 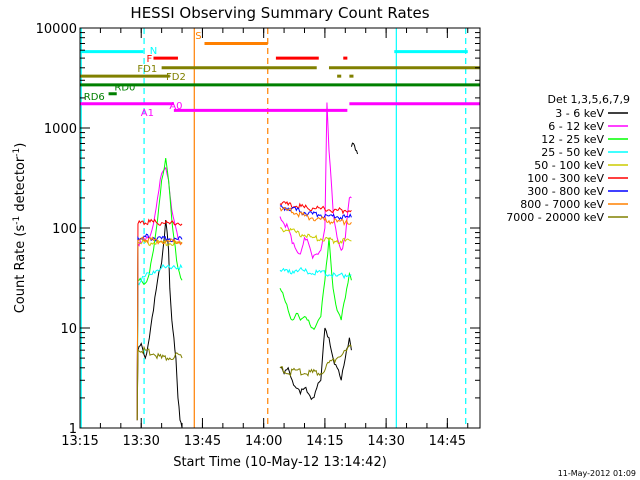 What do you see at coordinates (68, 329) in the screenshot?
I see `y-tick-label: 10` at bounding box center [68, 329].